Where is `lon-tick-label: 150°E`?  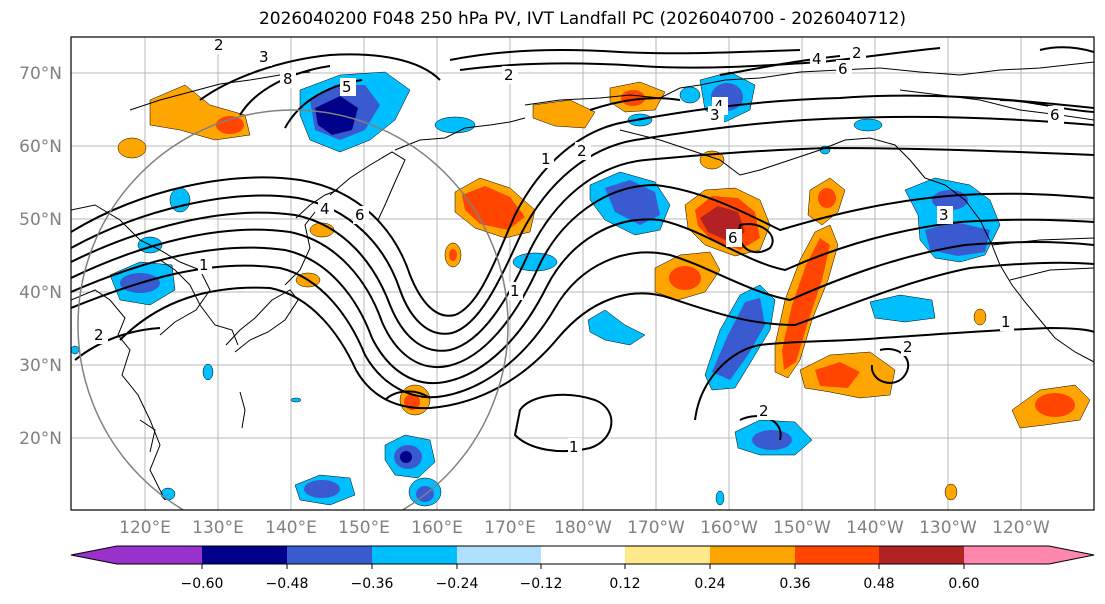
lon-tick-label: 150°E is located at coordinates (364, 528).